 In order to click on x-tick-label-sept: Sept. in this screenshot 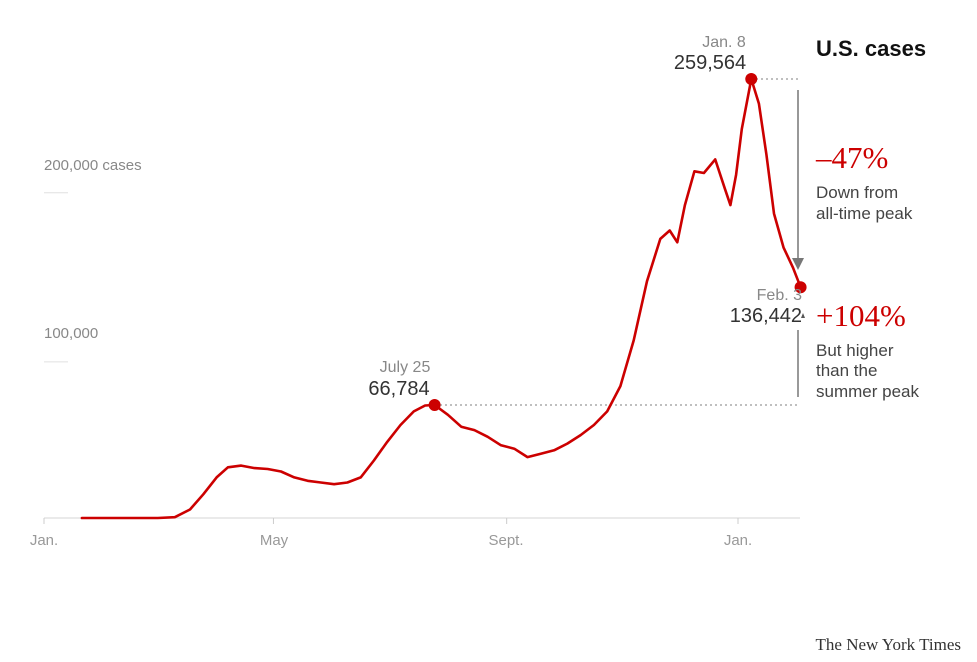, I will do `click(505, 540)`.